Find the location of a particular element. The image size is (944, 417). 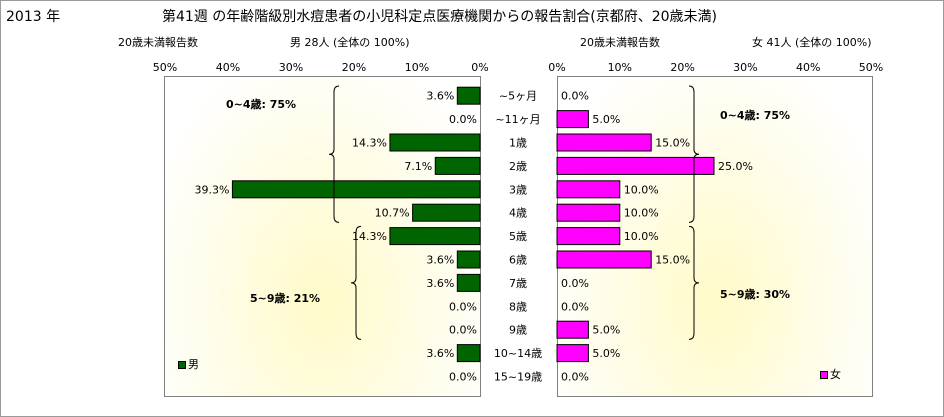

female-value-label: 25.0% is located at coordinates (735, 166).